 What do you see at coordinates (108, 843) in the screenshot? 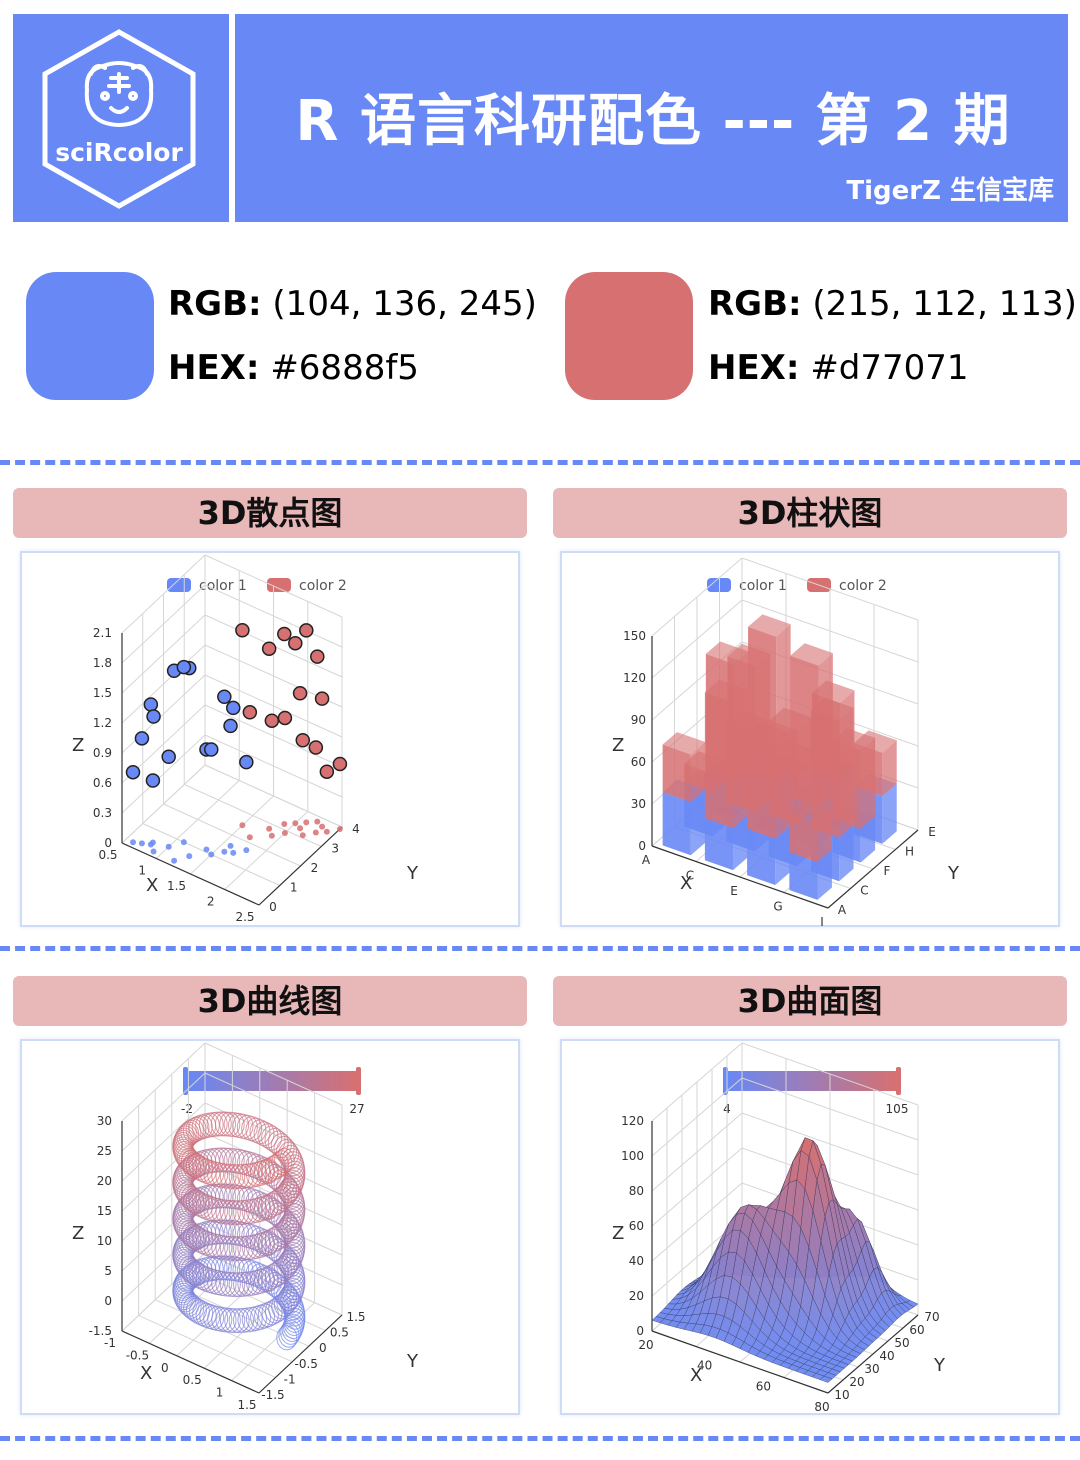
I see `z-tick-label: 0` at bounding box center [108, 843].